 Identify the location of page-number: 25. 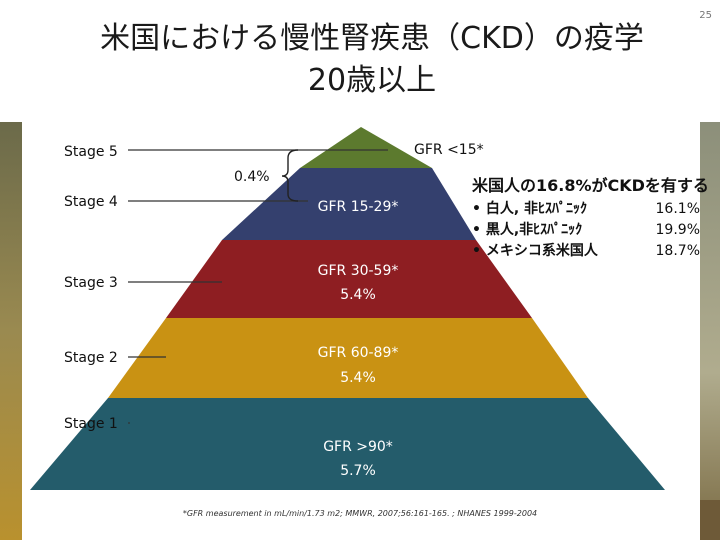
(705, 15).